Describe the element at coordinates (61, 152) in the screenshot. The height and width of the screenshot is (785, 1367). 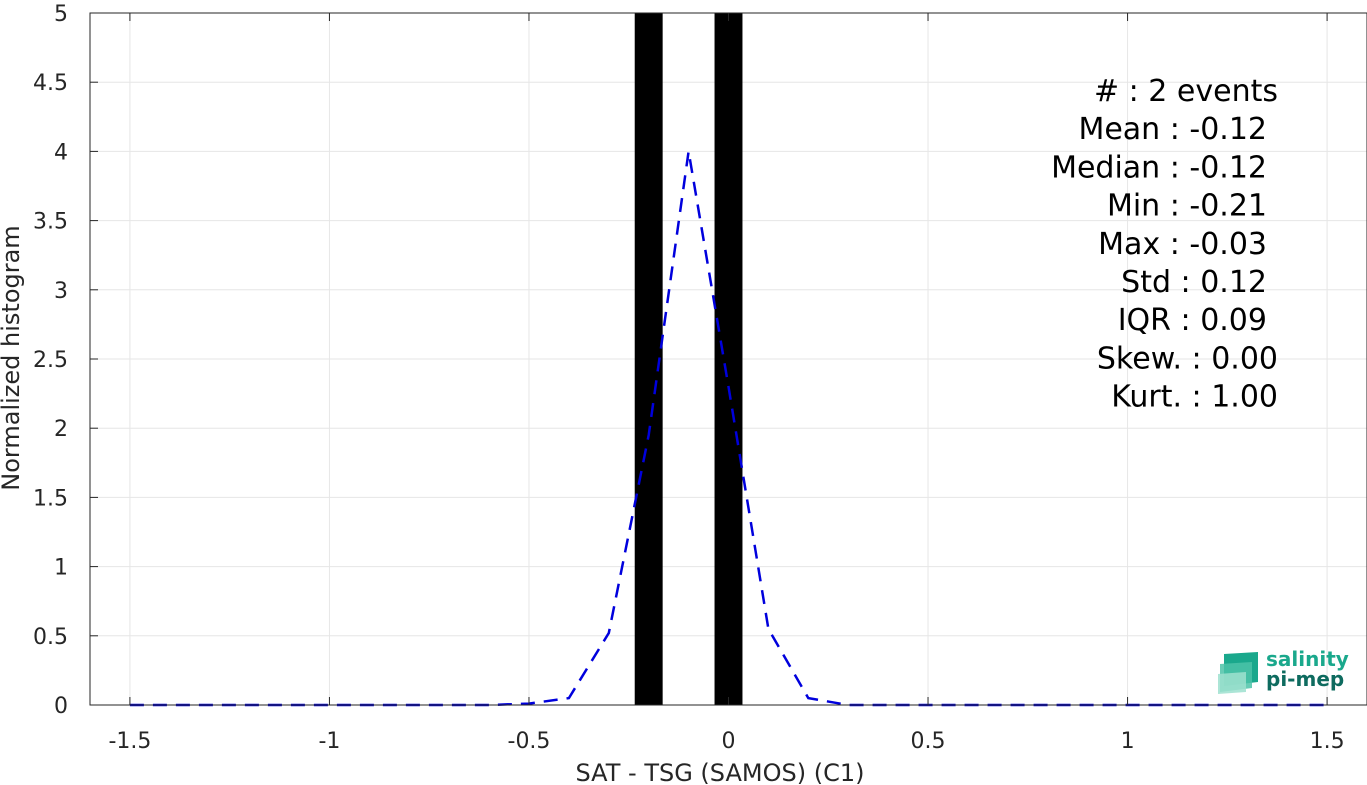
I see `y-tick-label: 4` at that location.